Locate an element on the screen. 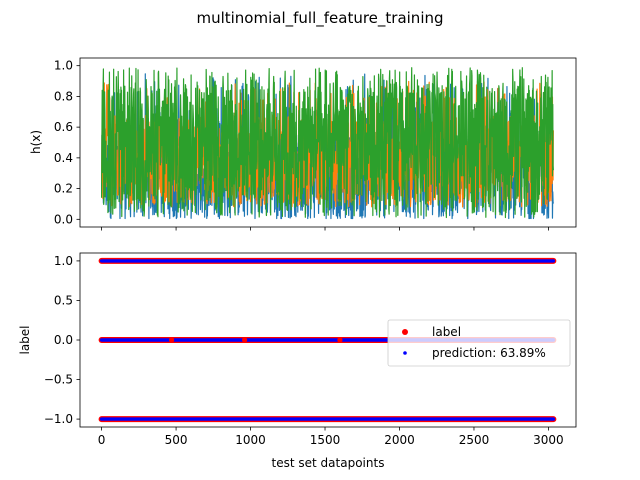 The height and width of the screenshot is (480, 640). bottom-x-tick-label: 0 is located at coordinates (102, 440).